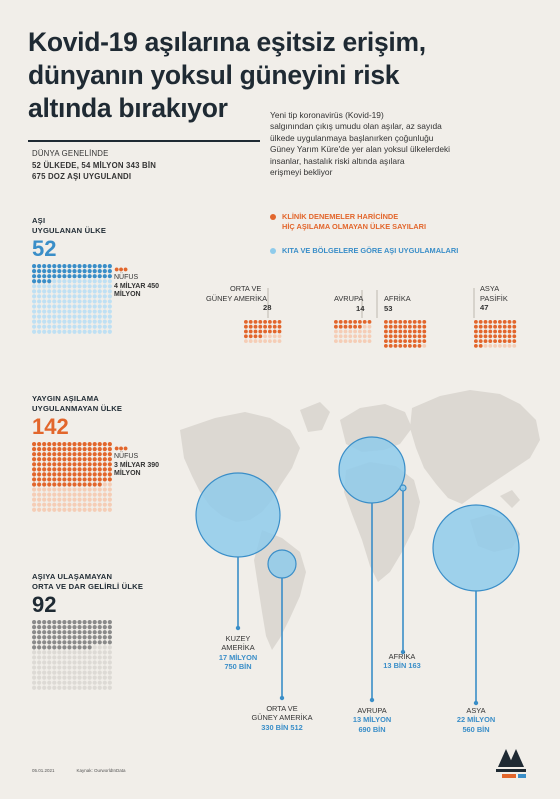 The image size is (560, 799). What do you see at coordinates (502, 298) in the screenshot?
I see `continent-asia-pacific: ASYA PASİFİK 47` at bounding box center [502, 298].